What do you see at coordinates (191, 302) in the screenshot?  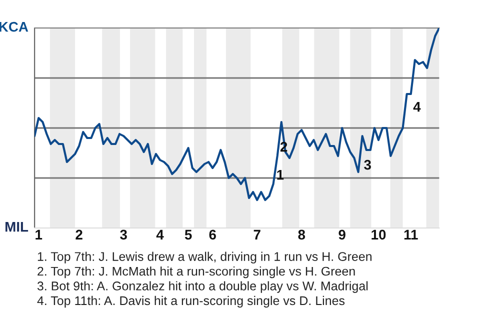 I see `text: 4. Top 11th: A. Davis hit a run-scoring single vs D. Lines` at bounding box center [191, 302].